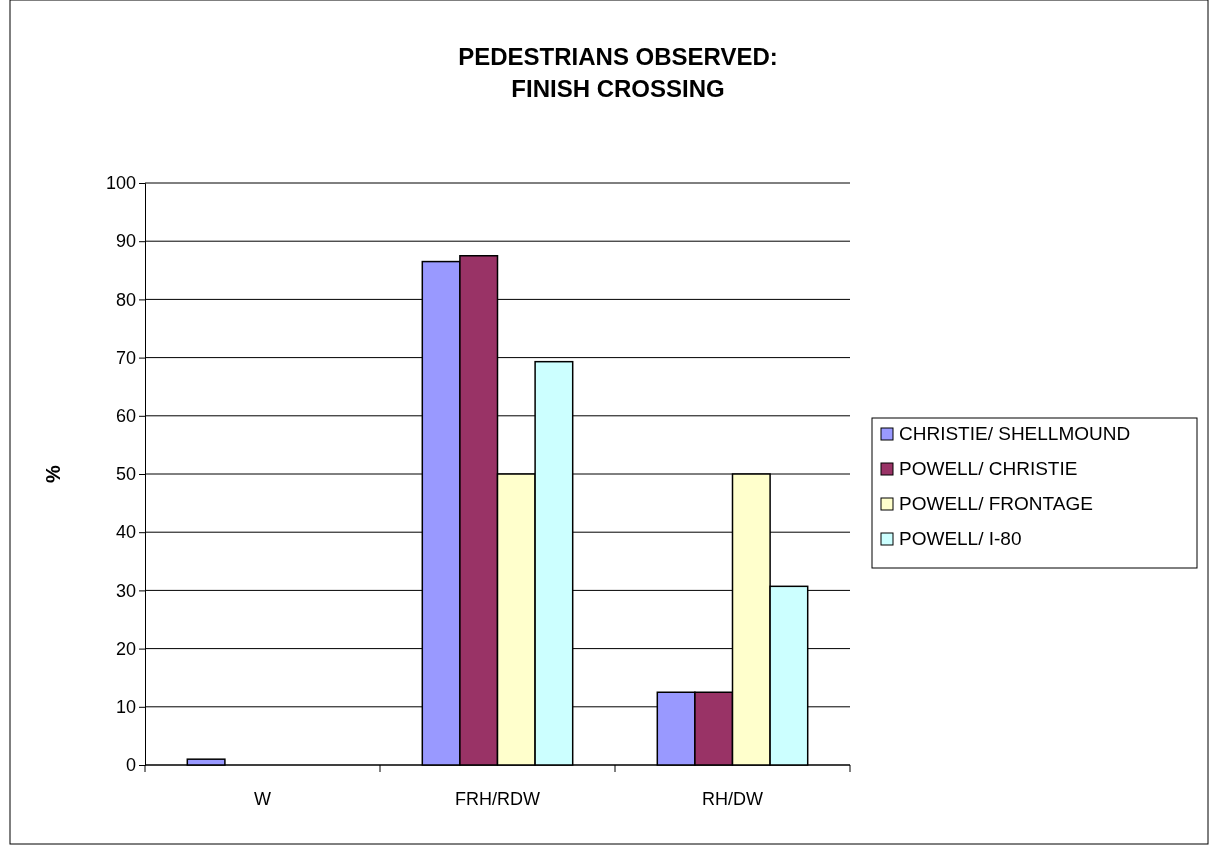 Image resolution: width=1212 pixels, height=845 pixels. I want to click on legend-label: CHRISTIE/ SHELLMOUND, so click(1015, 433).